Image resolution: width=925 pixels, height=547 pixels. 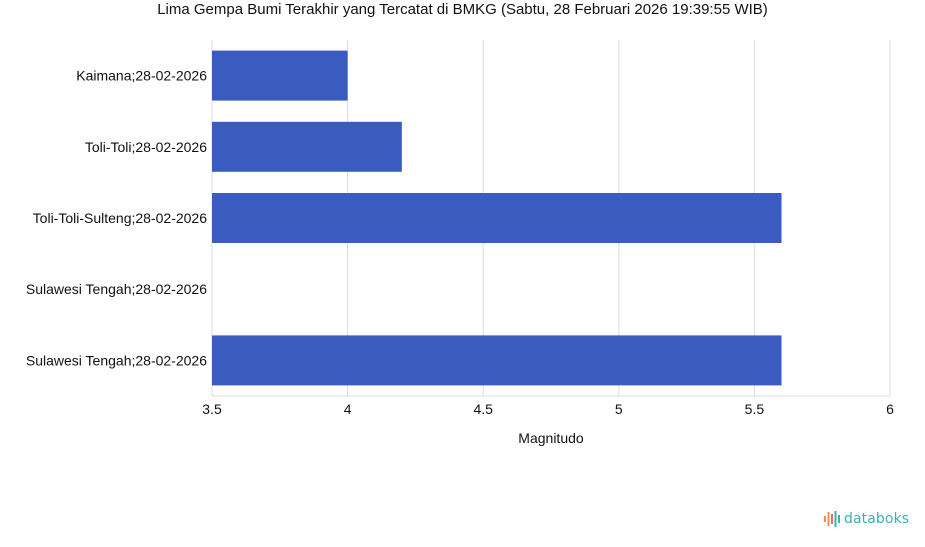 What do you see at coordinates (877, 519) in the screenshot?
I see `databoks-logo-text: databoks` at bounding box center [877, 519].